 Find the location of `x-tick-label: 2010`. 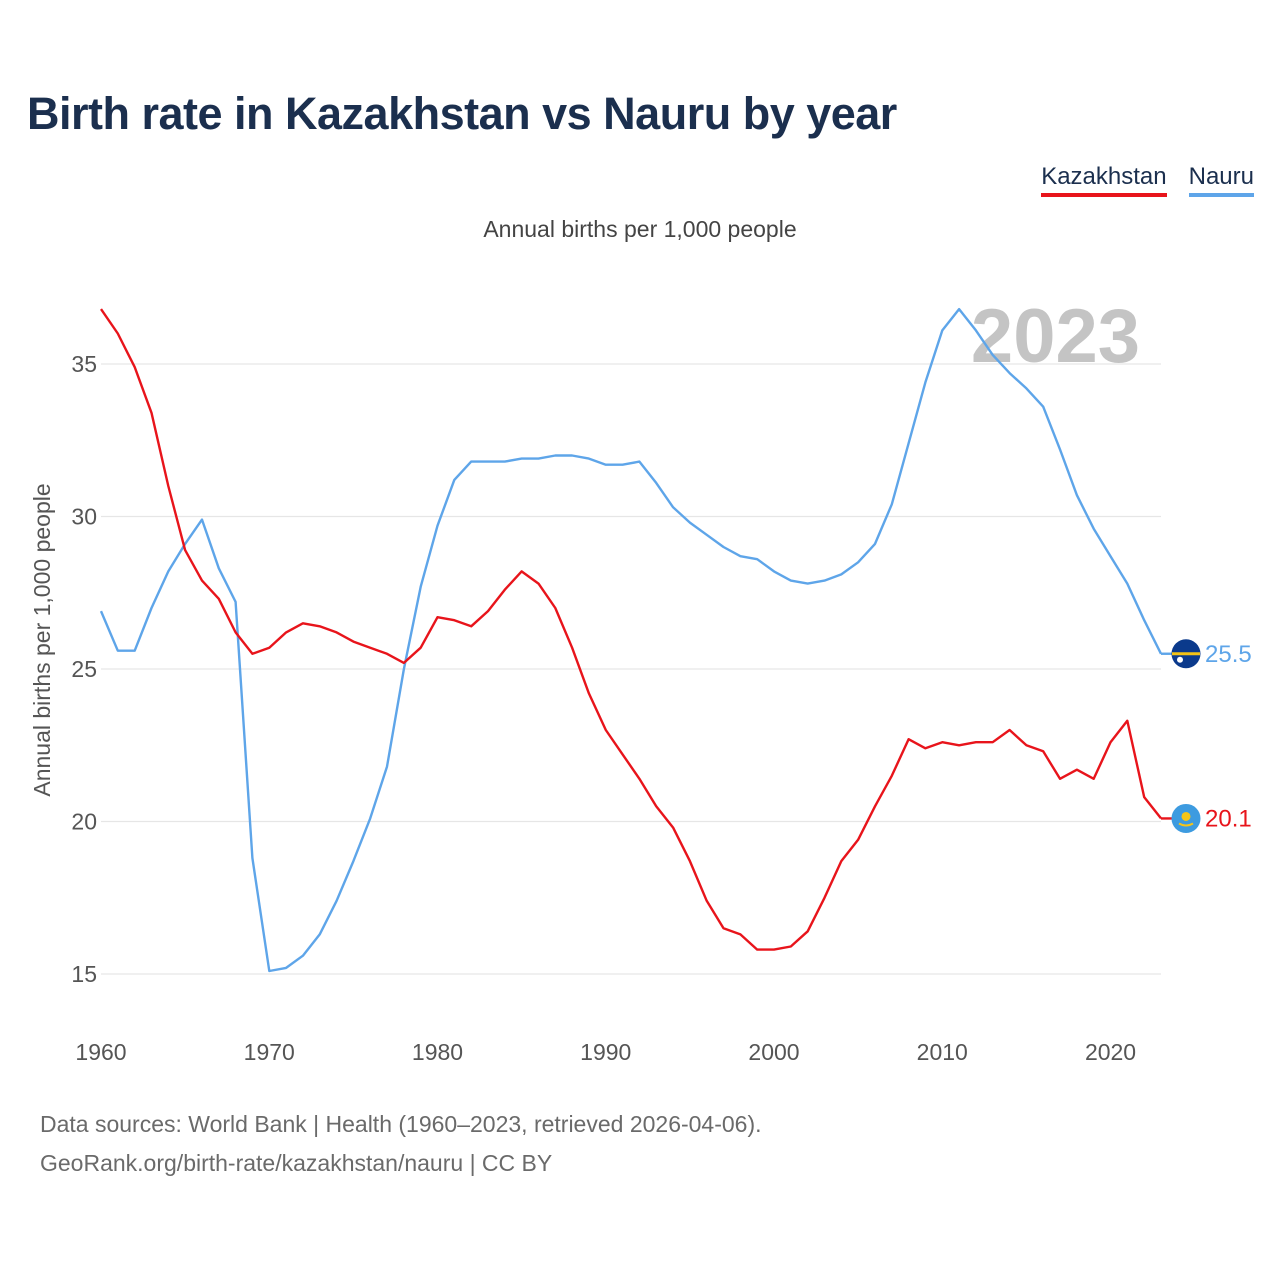

x-tick-label: 2010 is located at coordinates (942, 1052).